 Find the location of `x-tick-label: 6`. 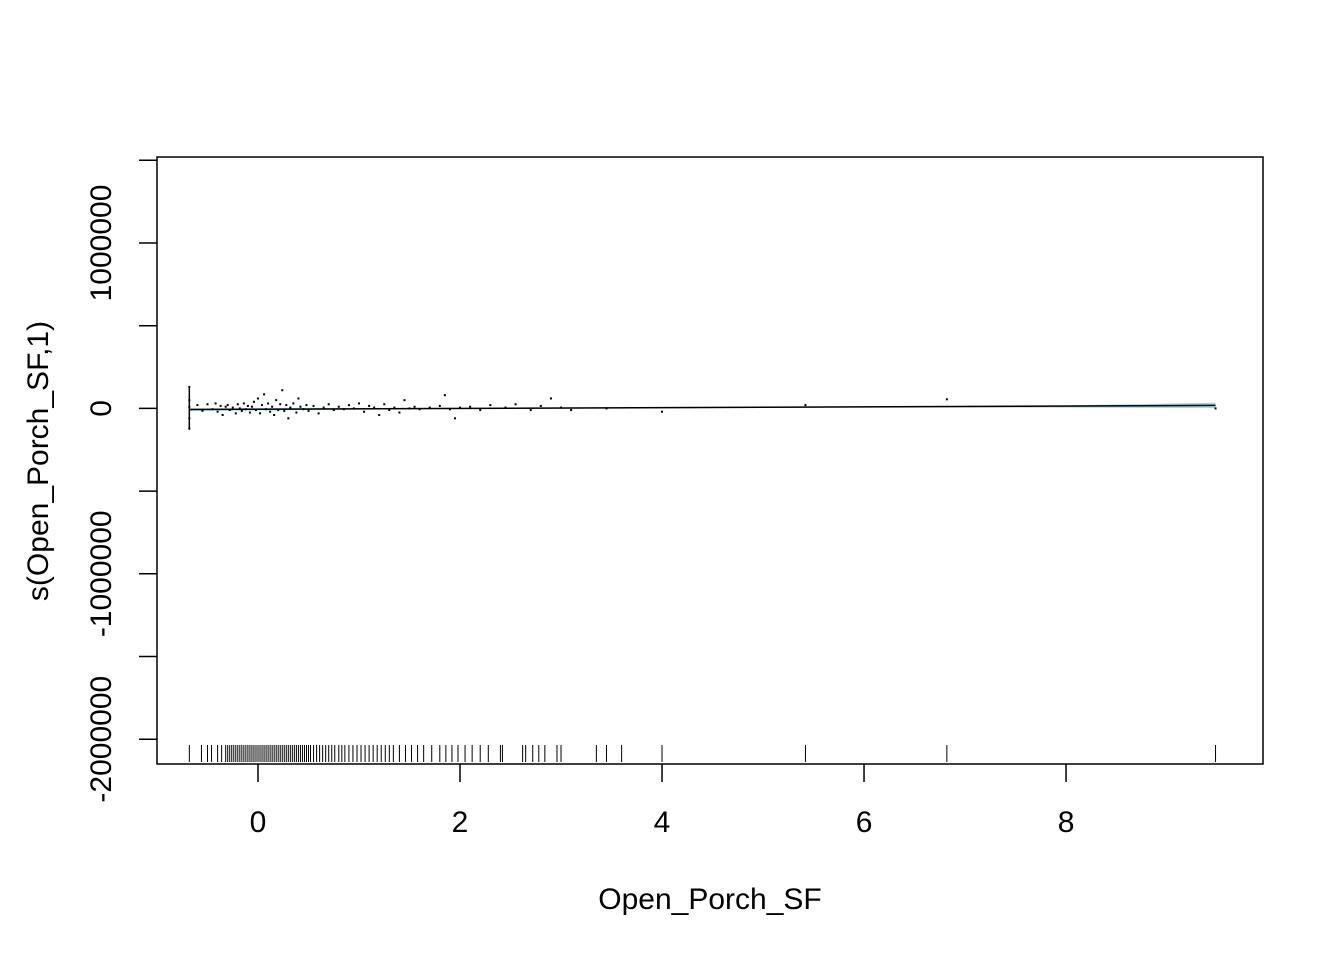

x-tick-label: 6 is located at coordinates (864, 822).